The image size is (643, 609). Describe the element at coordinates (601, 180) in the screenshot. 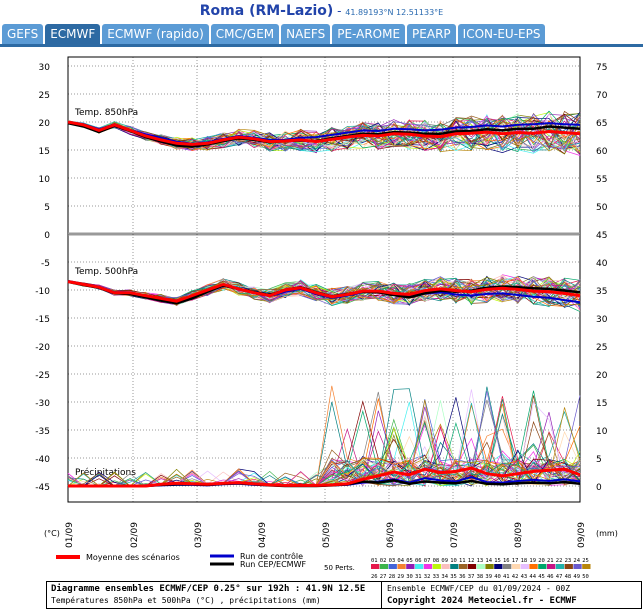

I see `y-right-tick-label: 55` at that location.